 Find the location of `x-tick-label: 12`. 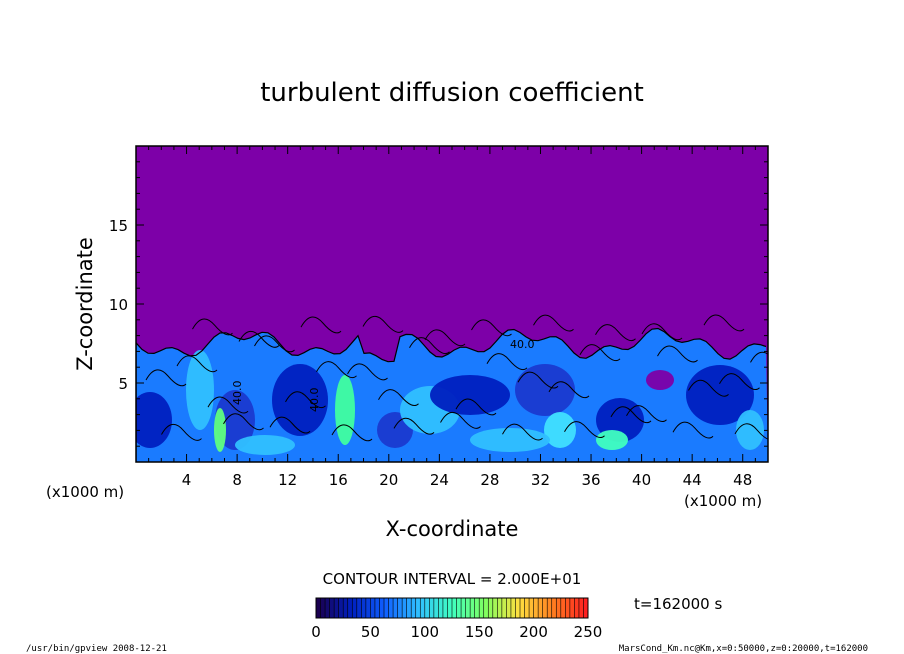

x-tick-label: 12 is located at coordinates (287, 480).